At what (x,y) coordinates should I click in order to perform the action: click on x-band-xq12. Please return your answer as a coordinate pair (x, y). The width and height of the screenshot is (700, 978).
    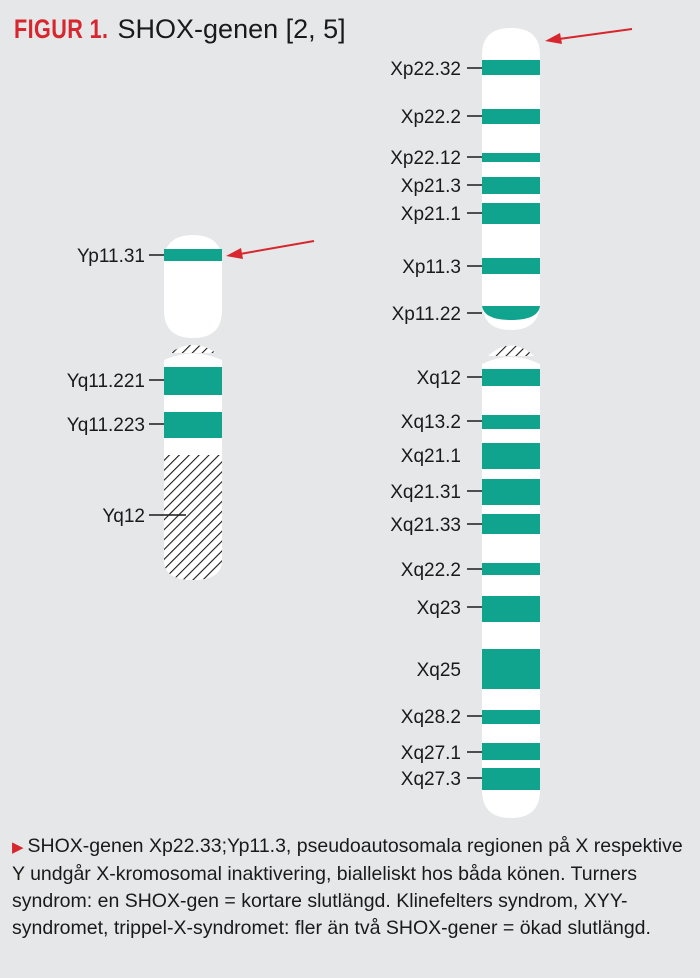
    Looking at the image, I should click on (511, 377).